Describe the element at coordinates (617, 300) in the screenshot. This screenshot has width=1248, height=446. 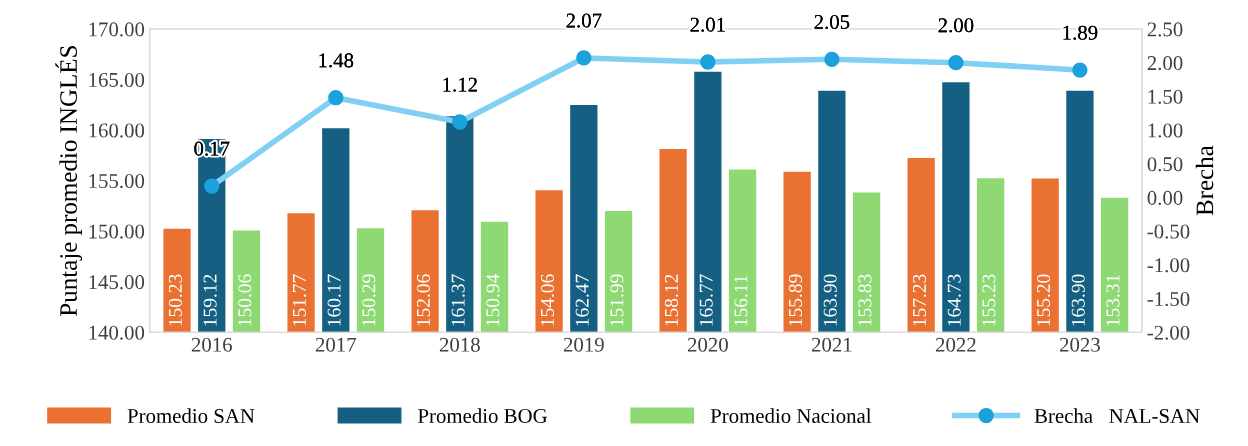
I see `data-label: 151.99` at that location.